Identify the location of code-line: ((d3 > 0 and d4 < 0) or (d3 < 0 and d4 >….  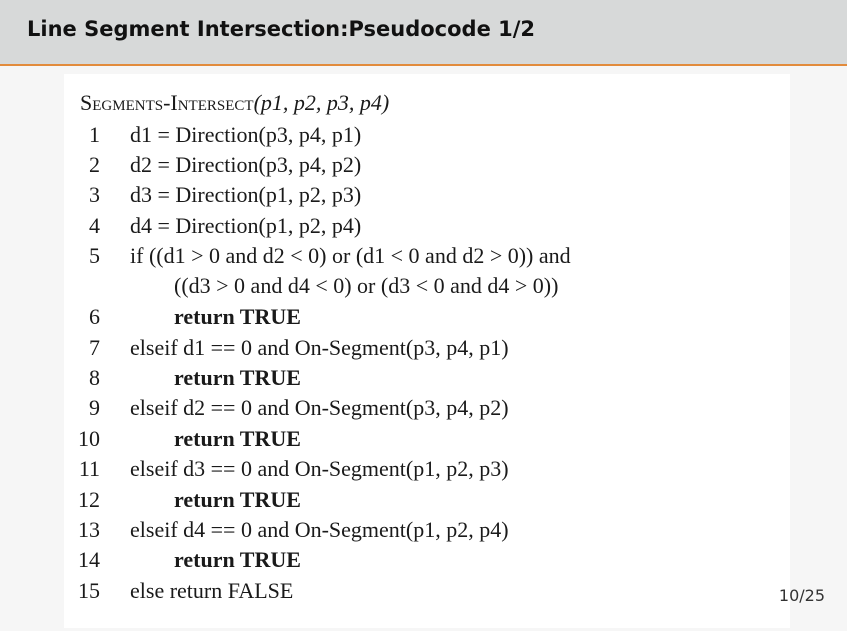
(366, 285).